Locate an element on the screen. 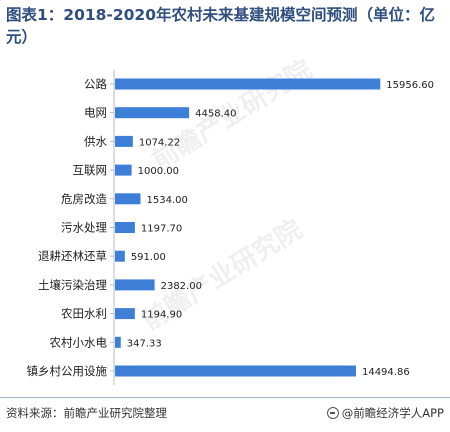  category-label: 污水处理 is located at coordinates (84, 228).